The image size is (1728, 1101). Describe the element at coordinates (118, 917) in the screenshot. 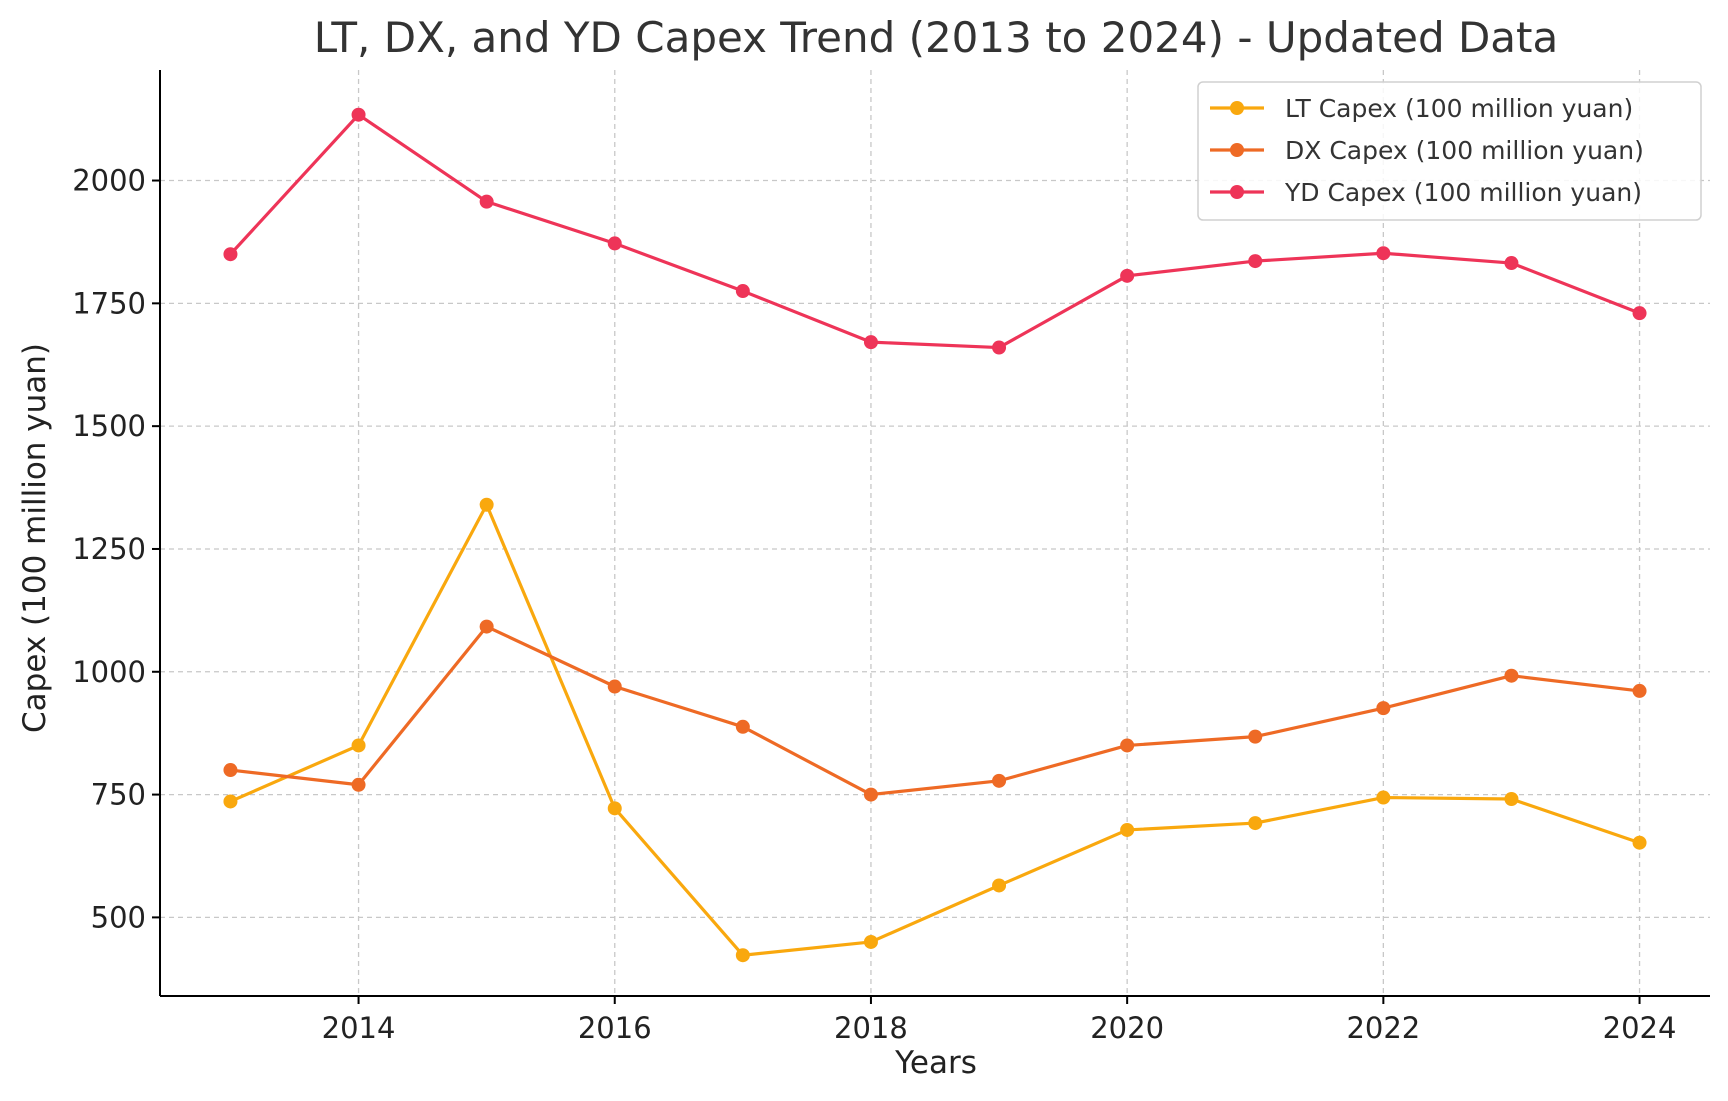

I see `y-tick-label: 500` at that location.